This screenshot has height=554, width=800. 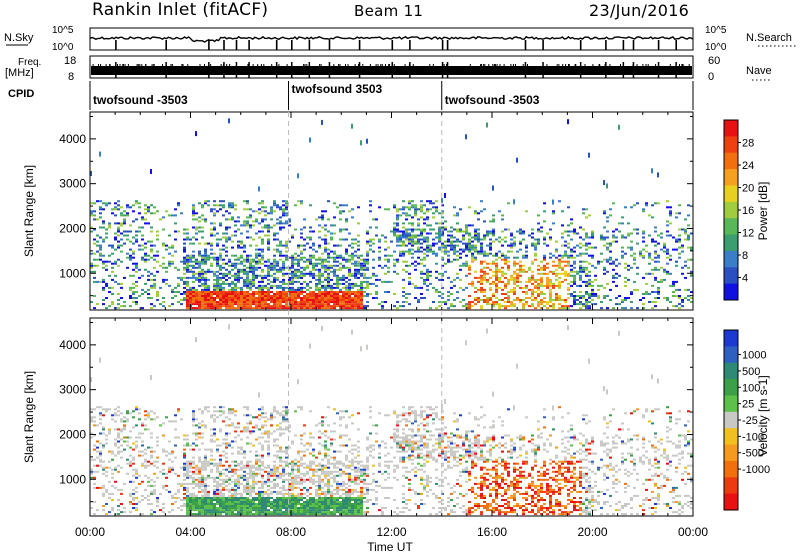 I want to click on freq-label: Freq., so click(x=29, y=62).